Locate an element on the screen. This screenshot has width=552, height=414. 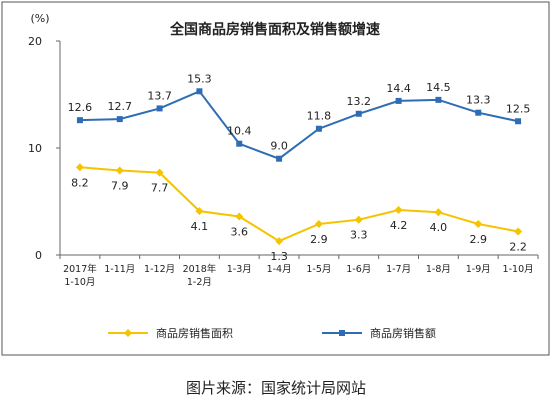
data-label: 4.0 is located at coordinates (439, 227).